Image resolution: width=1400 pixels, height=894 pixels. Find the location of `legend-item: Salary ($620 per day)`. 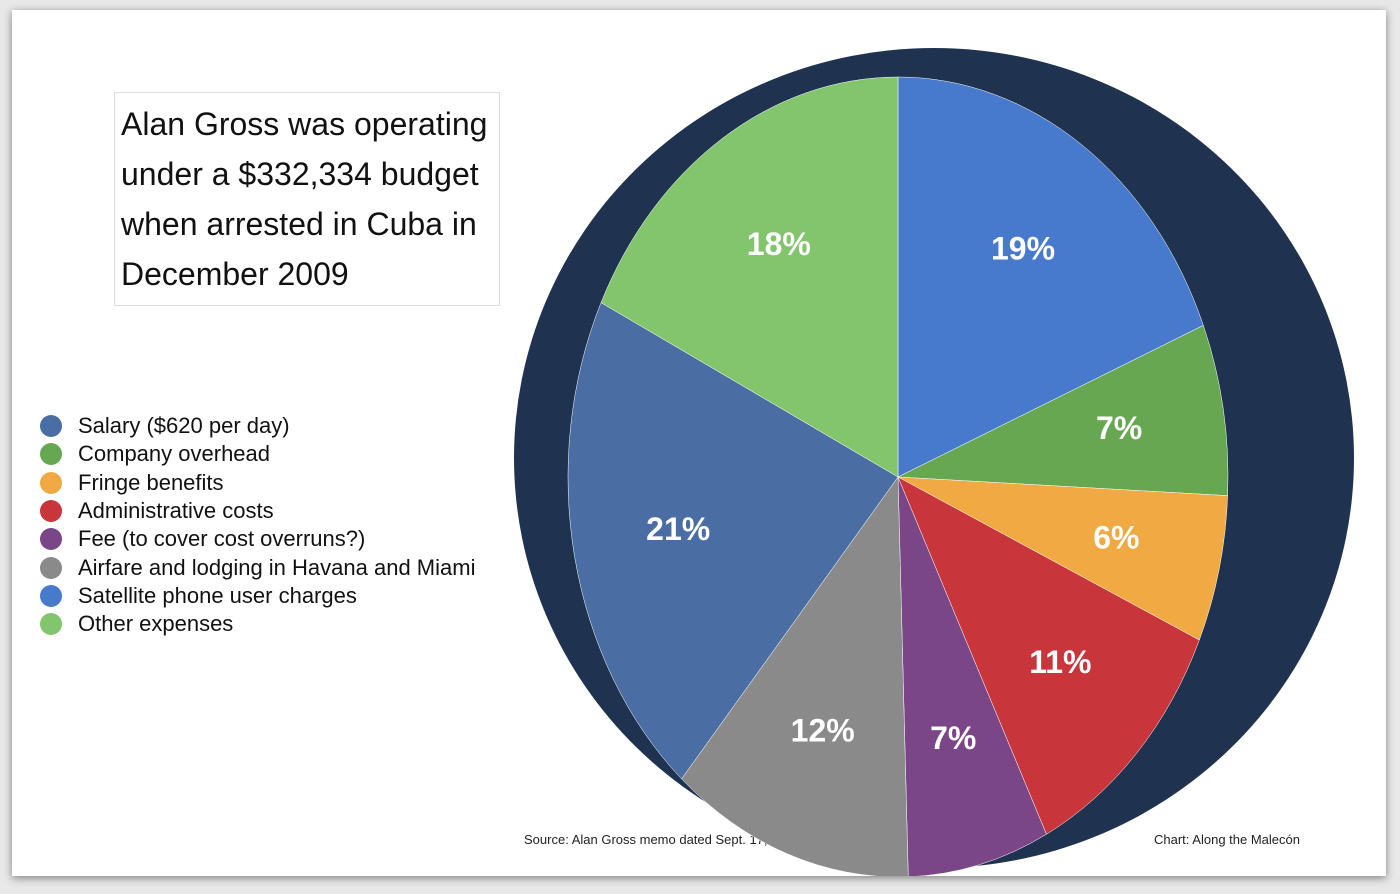

legend-item: Salary ($620 per day) is located at coordinates (257, 426).